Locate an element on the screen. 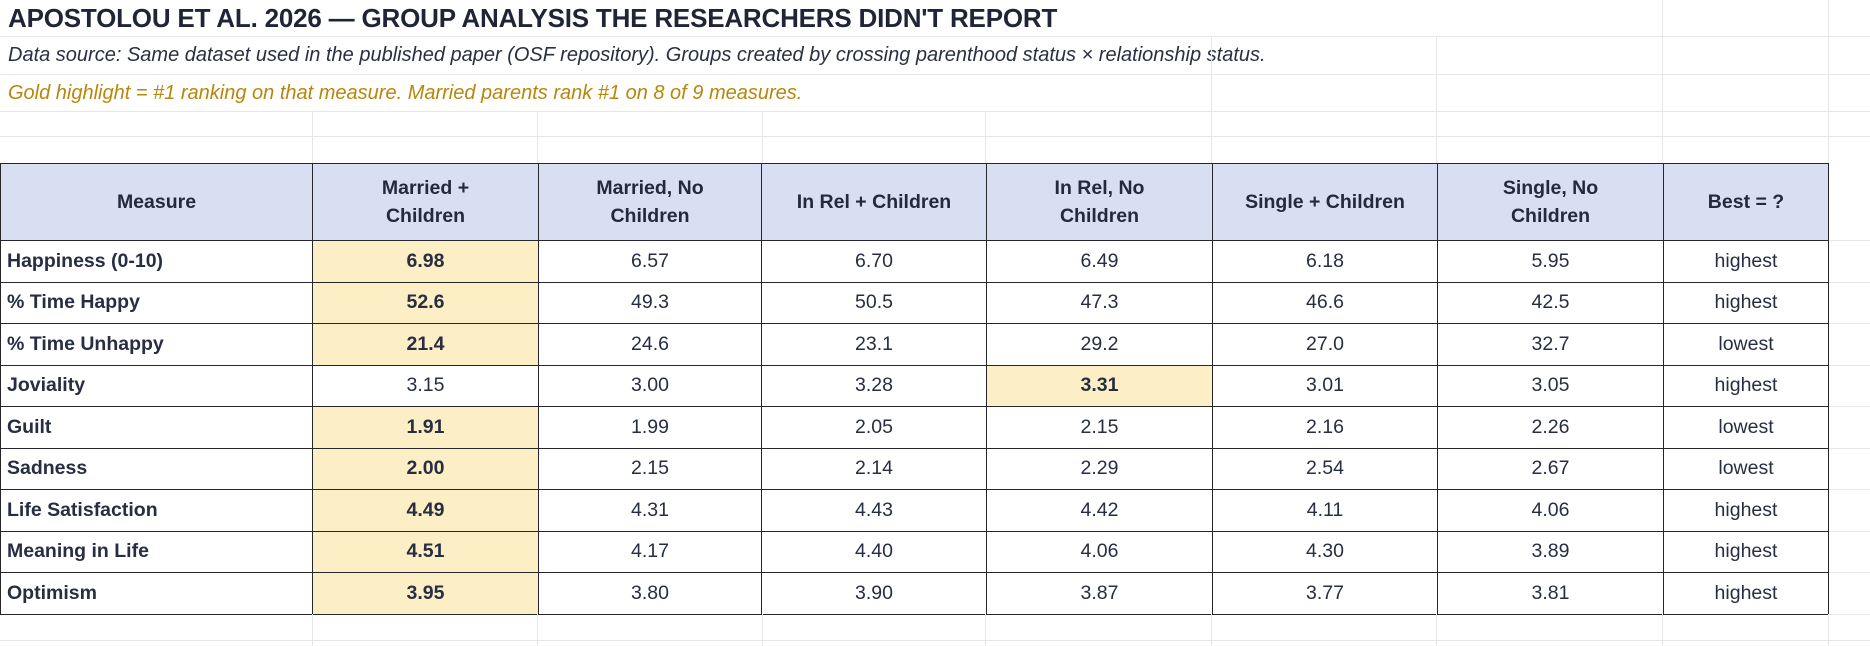 This screenshot has width=1870, height=646. column-header-single-no-children: Single, No Children is located at coordinates (1550, 202).